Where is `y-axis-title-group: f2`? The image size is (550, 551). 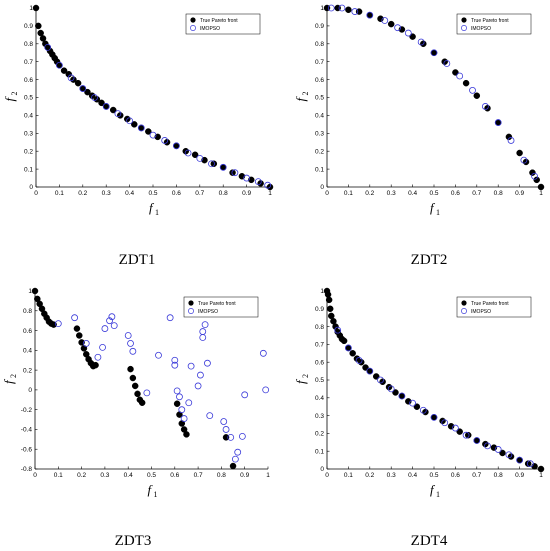 y-axis-title-group: f2 is located at coordinates (10, 97).